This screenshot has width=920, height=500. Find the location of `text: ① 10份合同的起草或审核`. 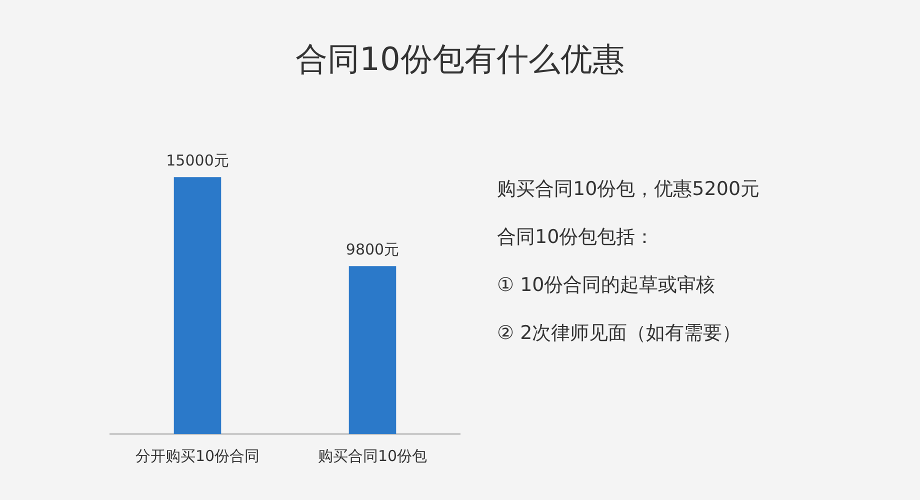

text: ① 10份合同的起草或审核 is located at coordinates (606, 285).